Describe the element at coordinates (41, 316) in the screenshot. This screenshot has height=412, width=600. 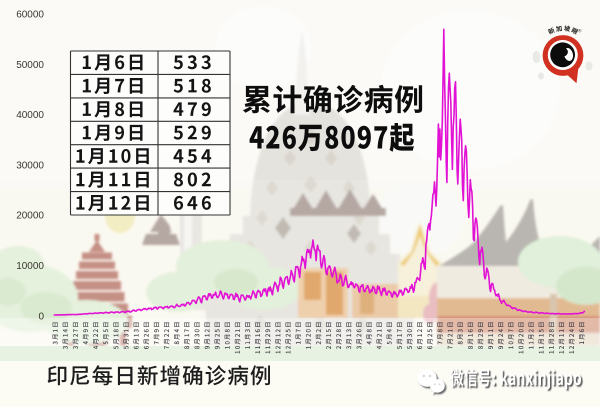
I see `svg-text: 0` at that location.